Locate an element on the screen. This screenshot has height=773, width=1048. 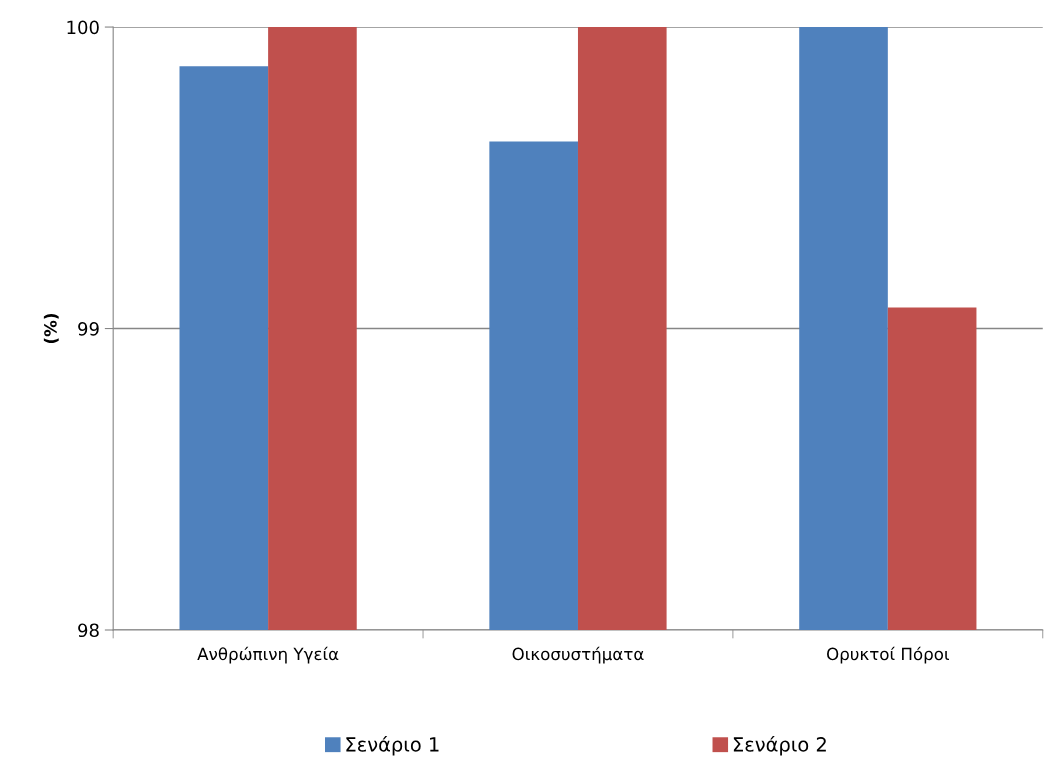
y-tick-label: 100 is located at coordinates (83, 27).